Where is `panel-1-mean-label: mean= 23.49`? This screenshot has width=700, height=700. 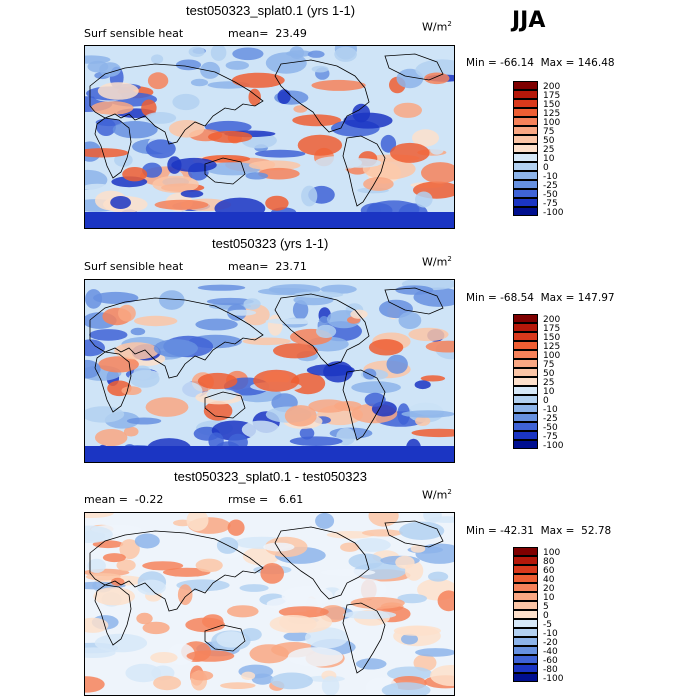
panel-1-mean-label: mean= 23.49 is located at coordinates (267, 33).